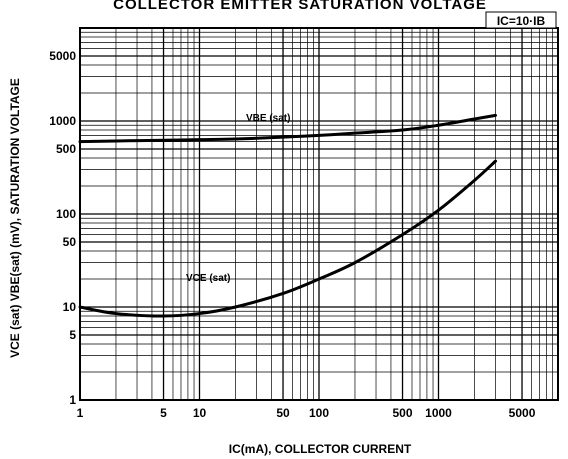 The height and width of the screenshot is (459, 568). What do you see at coordinates (62, 121) in the screenshot?
I see `y-tick-label: 1000` at bounding box center [62, 121].